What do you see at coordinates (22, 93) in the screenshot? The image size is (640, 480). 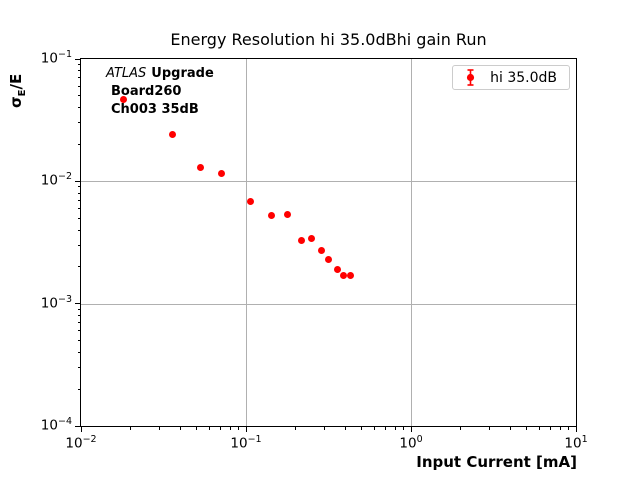 I see `ylabel-subscript: E` at bounding box center [22, 93].